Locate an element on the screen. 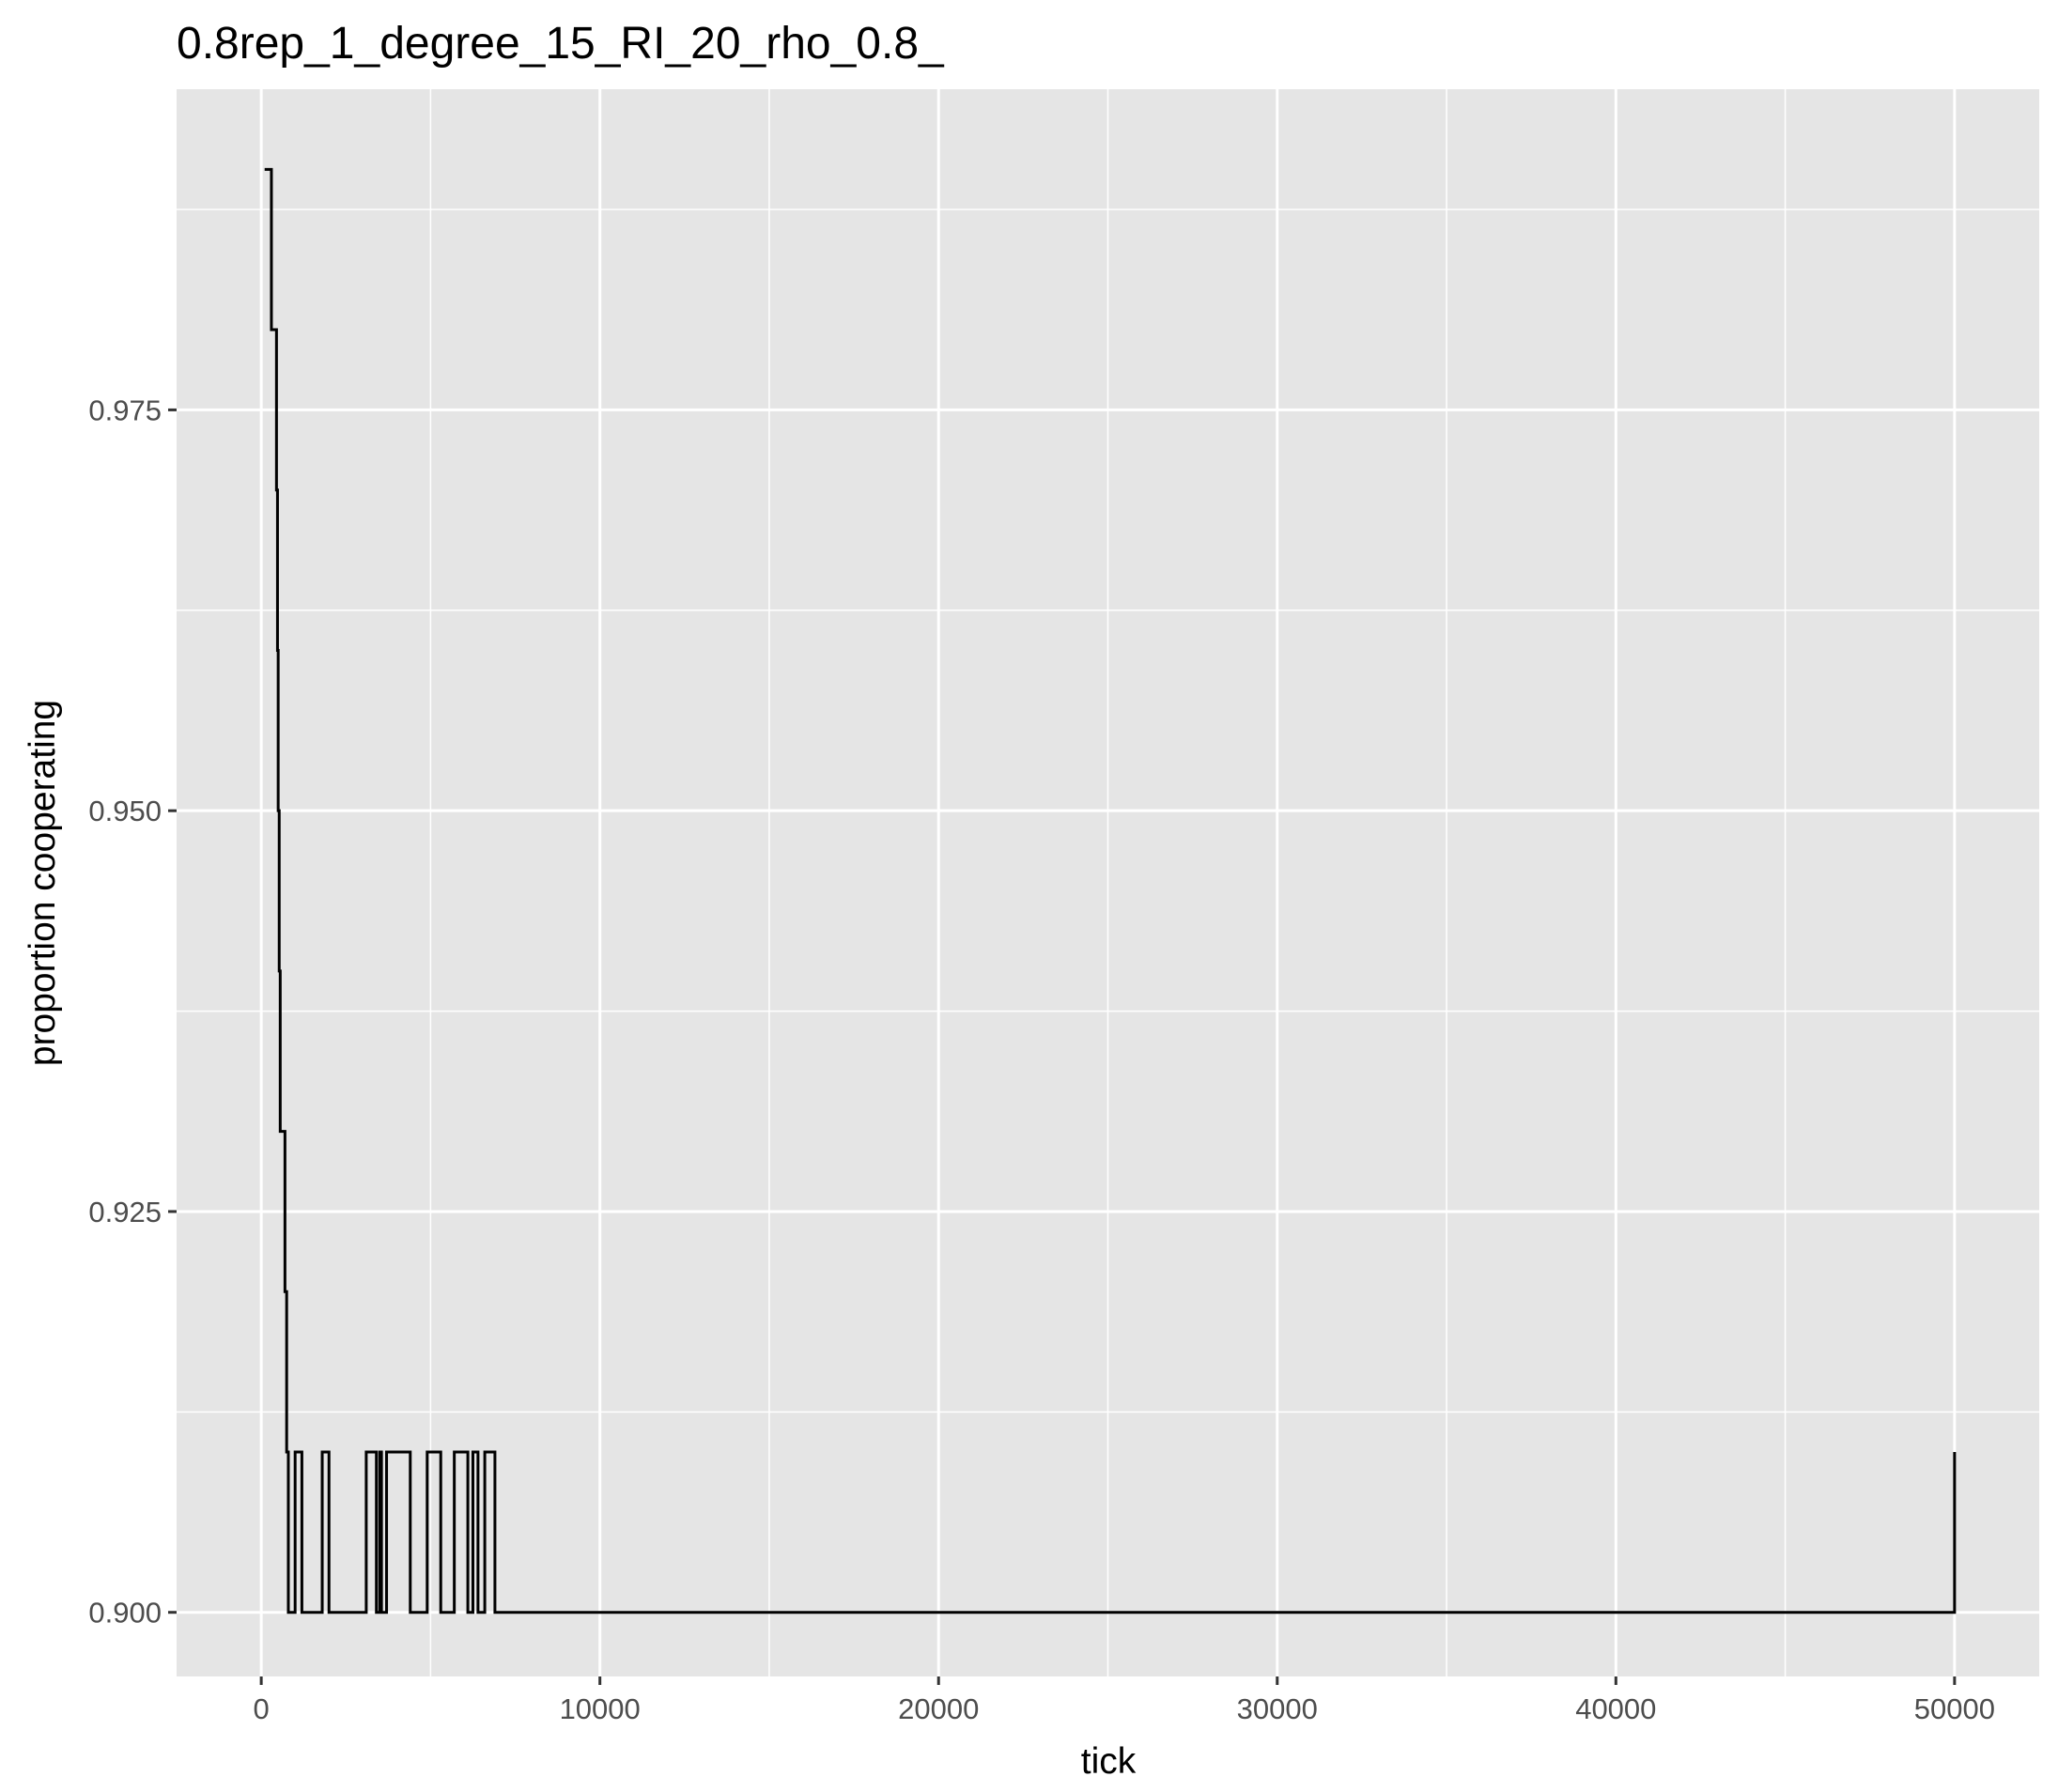 Image resolution: width=2058 pixels, height=1792 pixels. x-tick-label: 10000 is located at coordinates (600, 1708).